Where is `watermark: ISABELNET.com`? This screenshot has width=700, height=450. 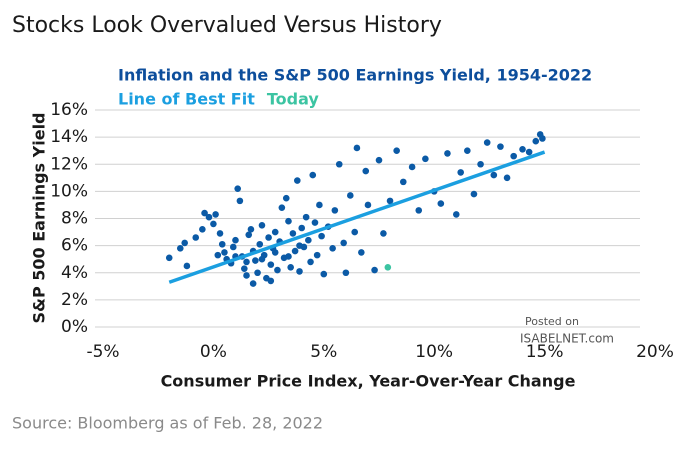 watermark: ISABELNET.com is located at coordinates (567, 339).